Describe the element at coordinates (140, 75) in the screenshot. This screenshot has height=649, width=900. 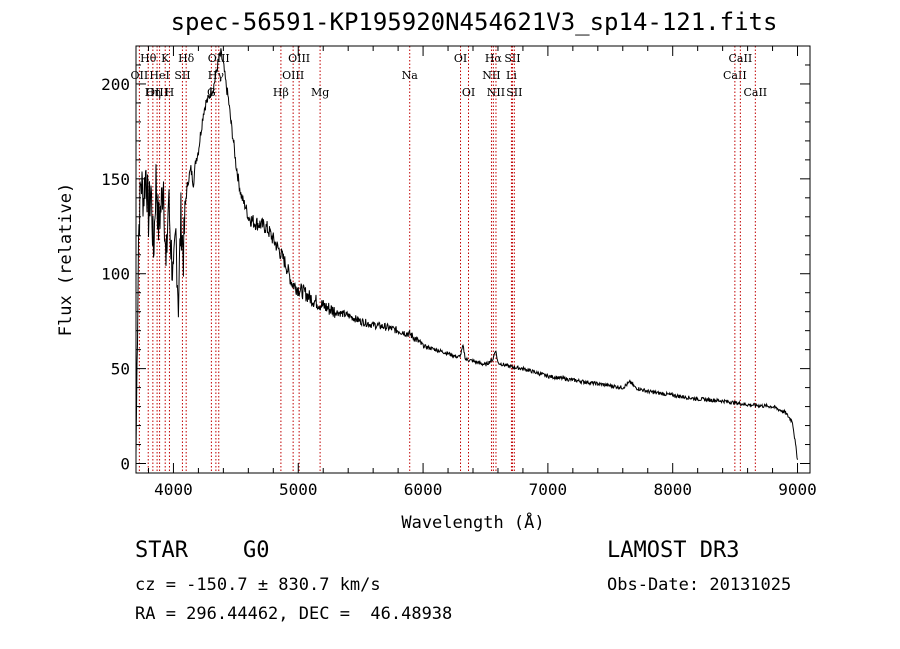
I see `line-marker-label: OII` at that location.